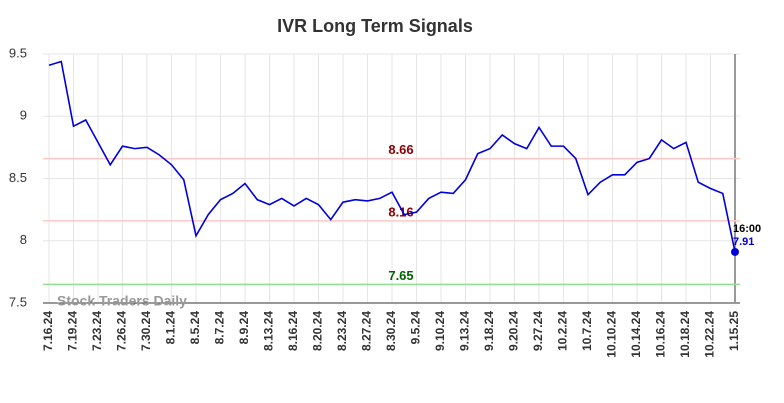 This screenshot has width=784, height=403. What do you see at coordinates (122, 301) in the screenshot?
I see `watermark: Stock Traders Daily` at bounding box center [122, 301].